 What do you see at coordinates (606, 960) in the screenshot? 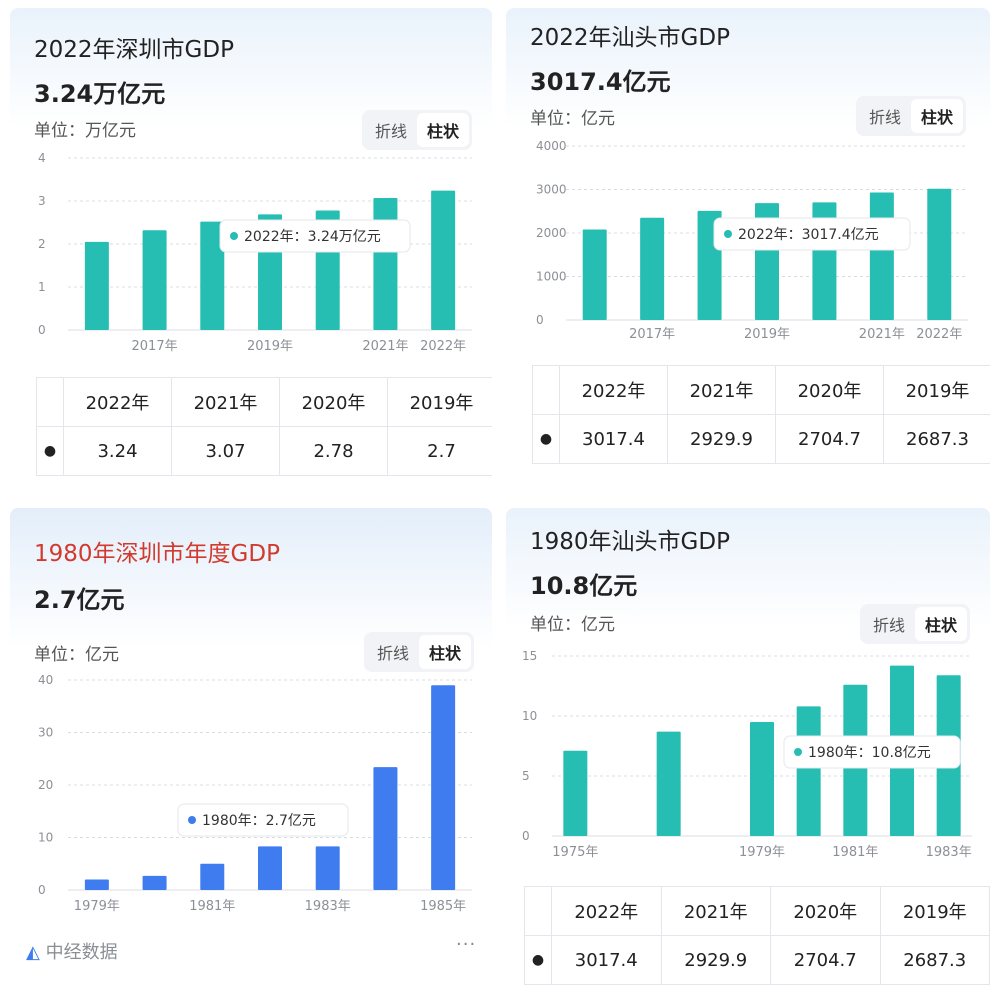
I see `table-cell: 3017.4` at bounding box center [606, 960].